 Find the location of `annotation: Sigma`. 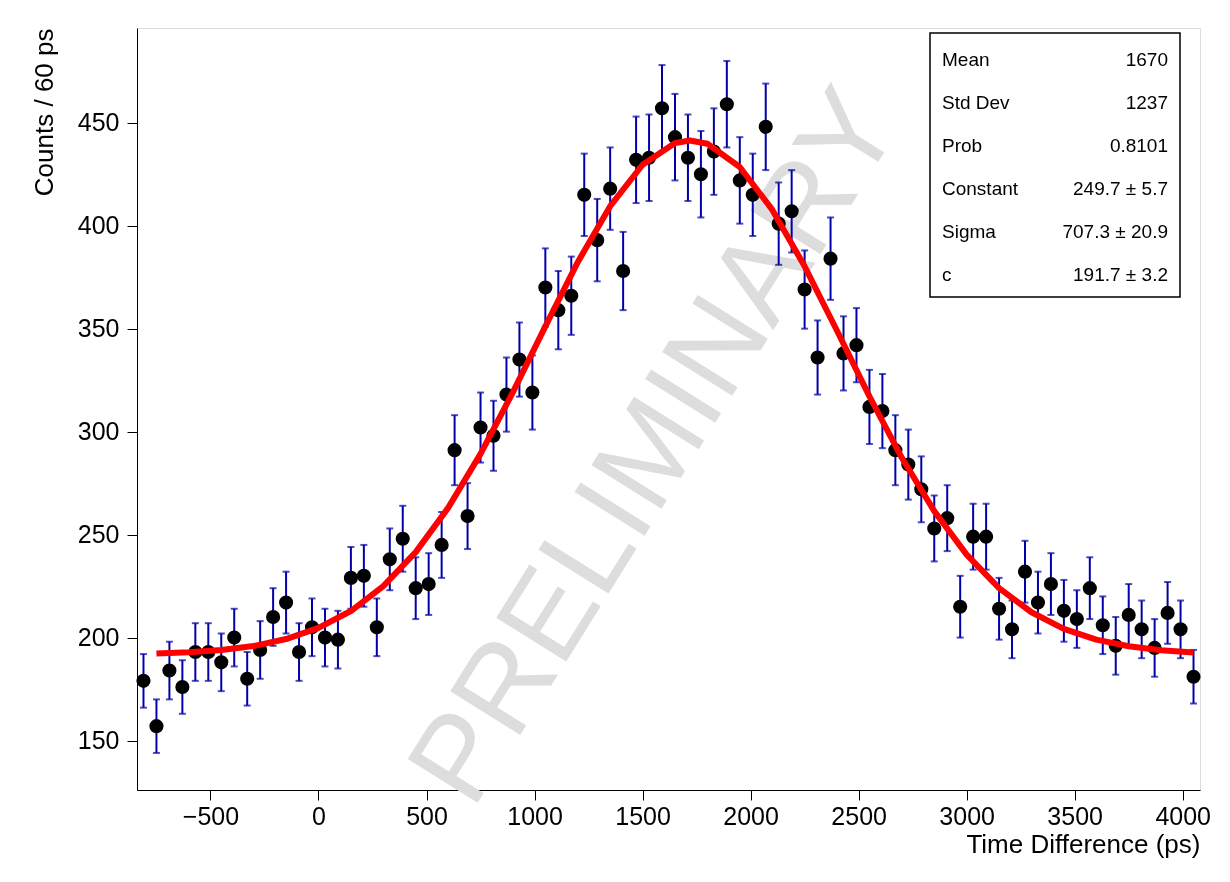

annotation: Sigma is located at coordinates (969, 231).